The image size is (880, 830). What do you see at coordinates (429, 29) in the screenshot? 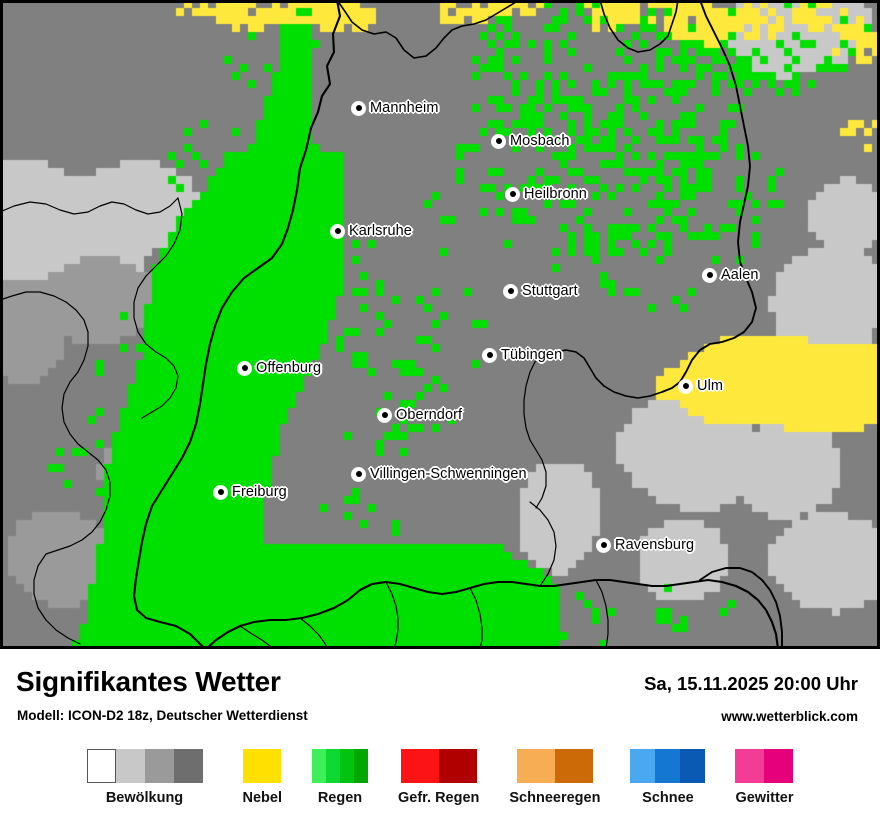
I see `border-north` at bounding box center [429, 29].